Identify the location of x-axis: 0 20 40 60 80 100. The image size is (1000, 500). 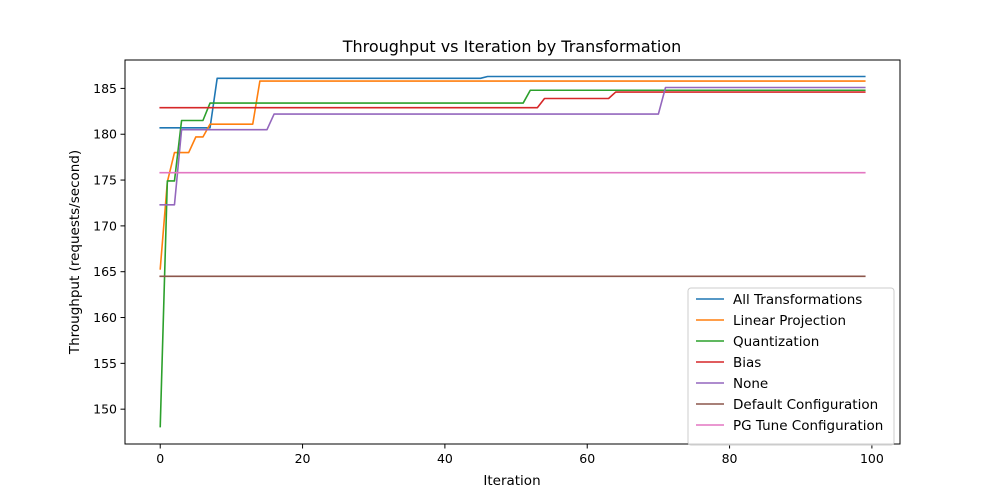
(520, 455).